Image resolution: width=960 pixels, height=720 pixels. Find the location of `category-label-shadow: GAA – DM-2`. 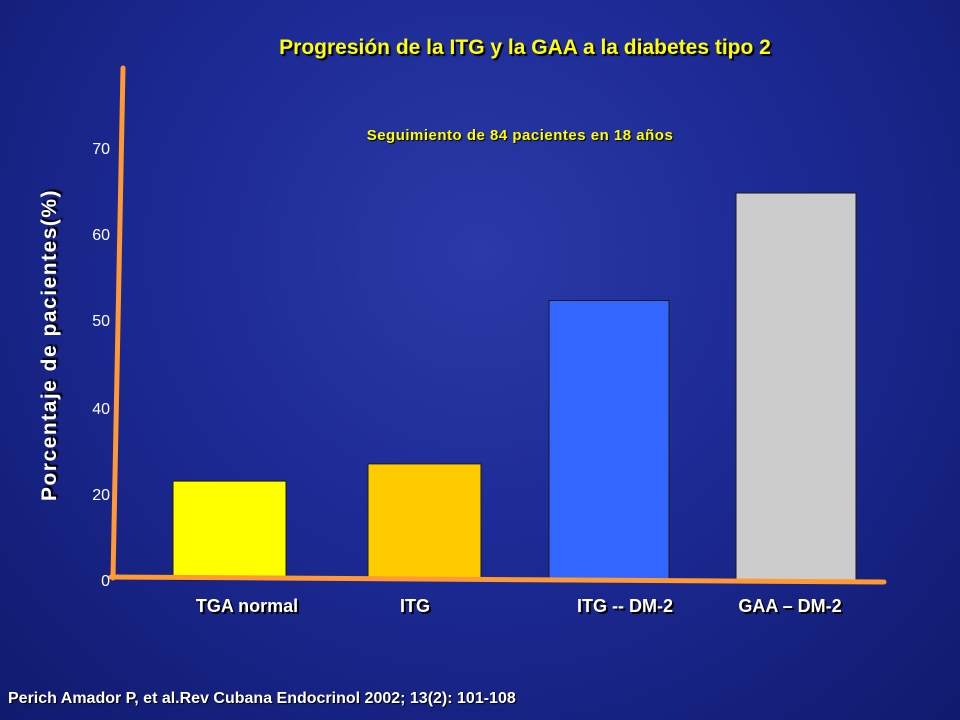

category-label-shadow: GAA – DM-2 is located at coordinates (791, 608).